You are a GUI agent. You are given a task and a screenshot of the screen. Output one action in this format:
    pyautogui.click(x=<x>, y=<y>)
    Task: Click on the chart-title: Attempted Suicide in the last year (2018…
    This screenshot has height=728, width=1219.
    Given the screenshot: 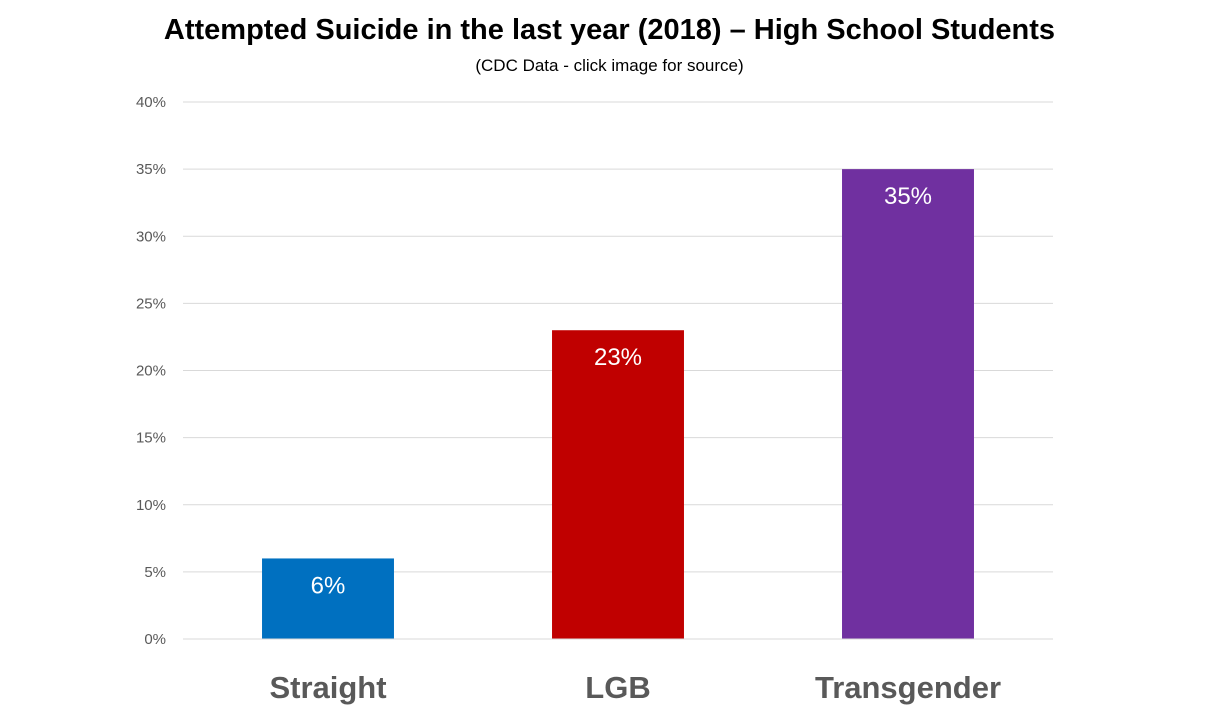 What is the action you would take?
    pyautogui.click(x=609, y=30)
    